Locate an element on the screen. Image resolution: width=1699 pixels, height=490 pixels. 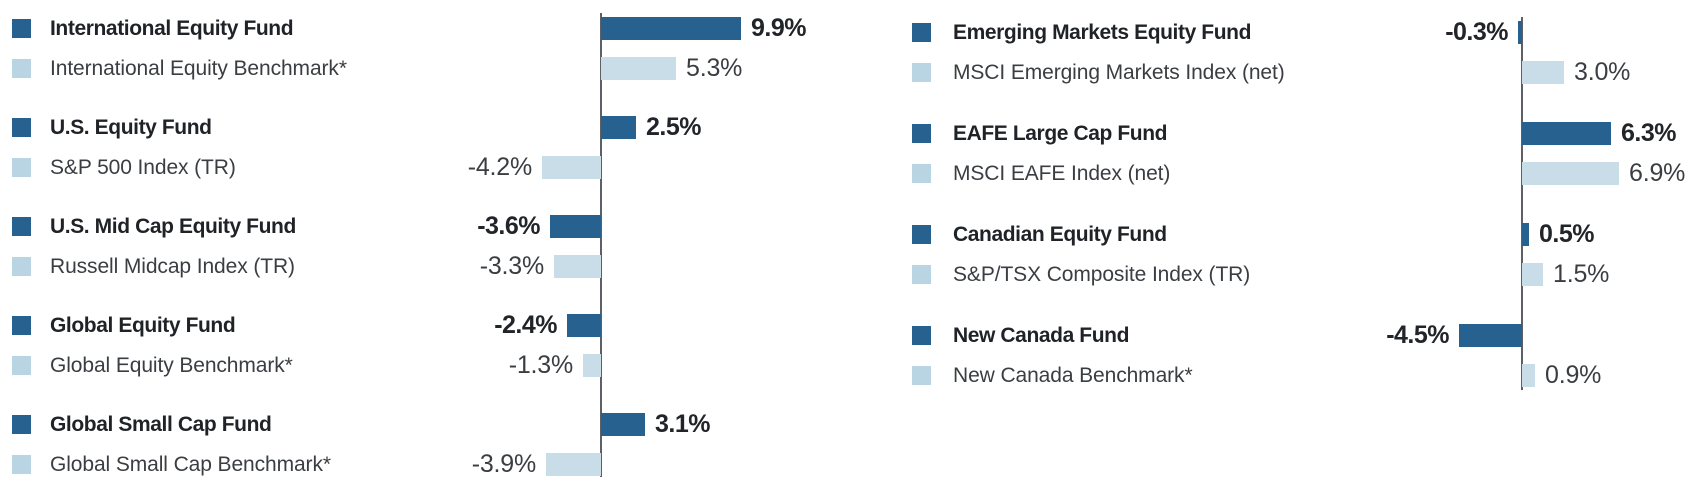
fund-label: Canadian Equity Fund is located at coordinates (1060, 234).